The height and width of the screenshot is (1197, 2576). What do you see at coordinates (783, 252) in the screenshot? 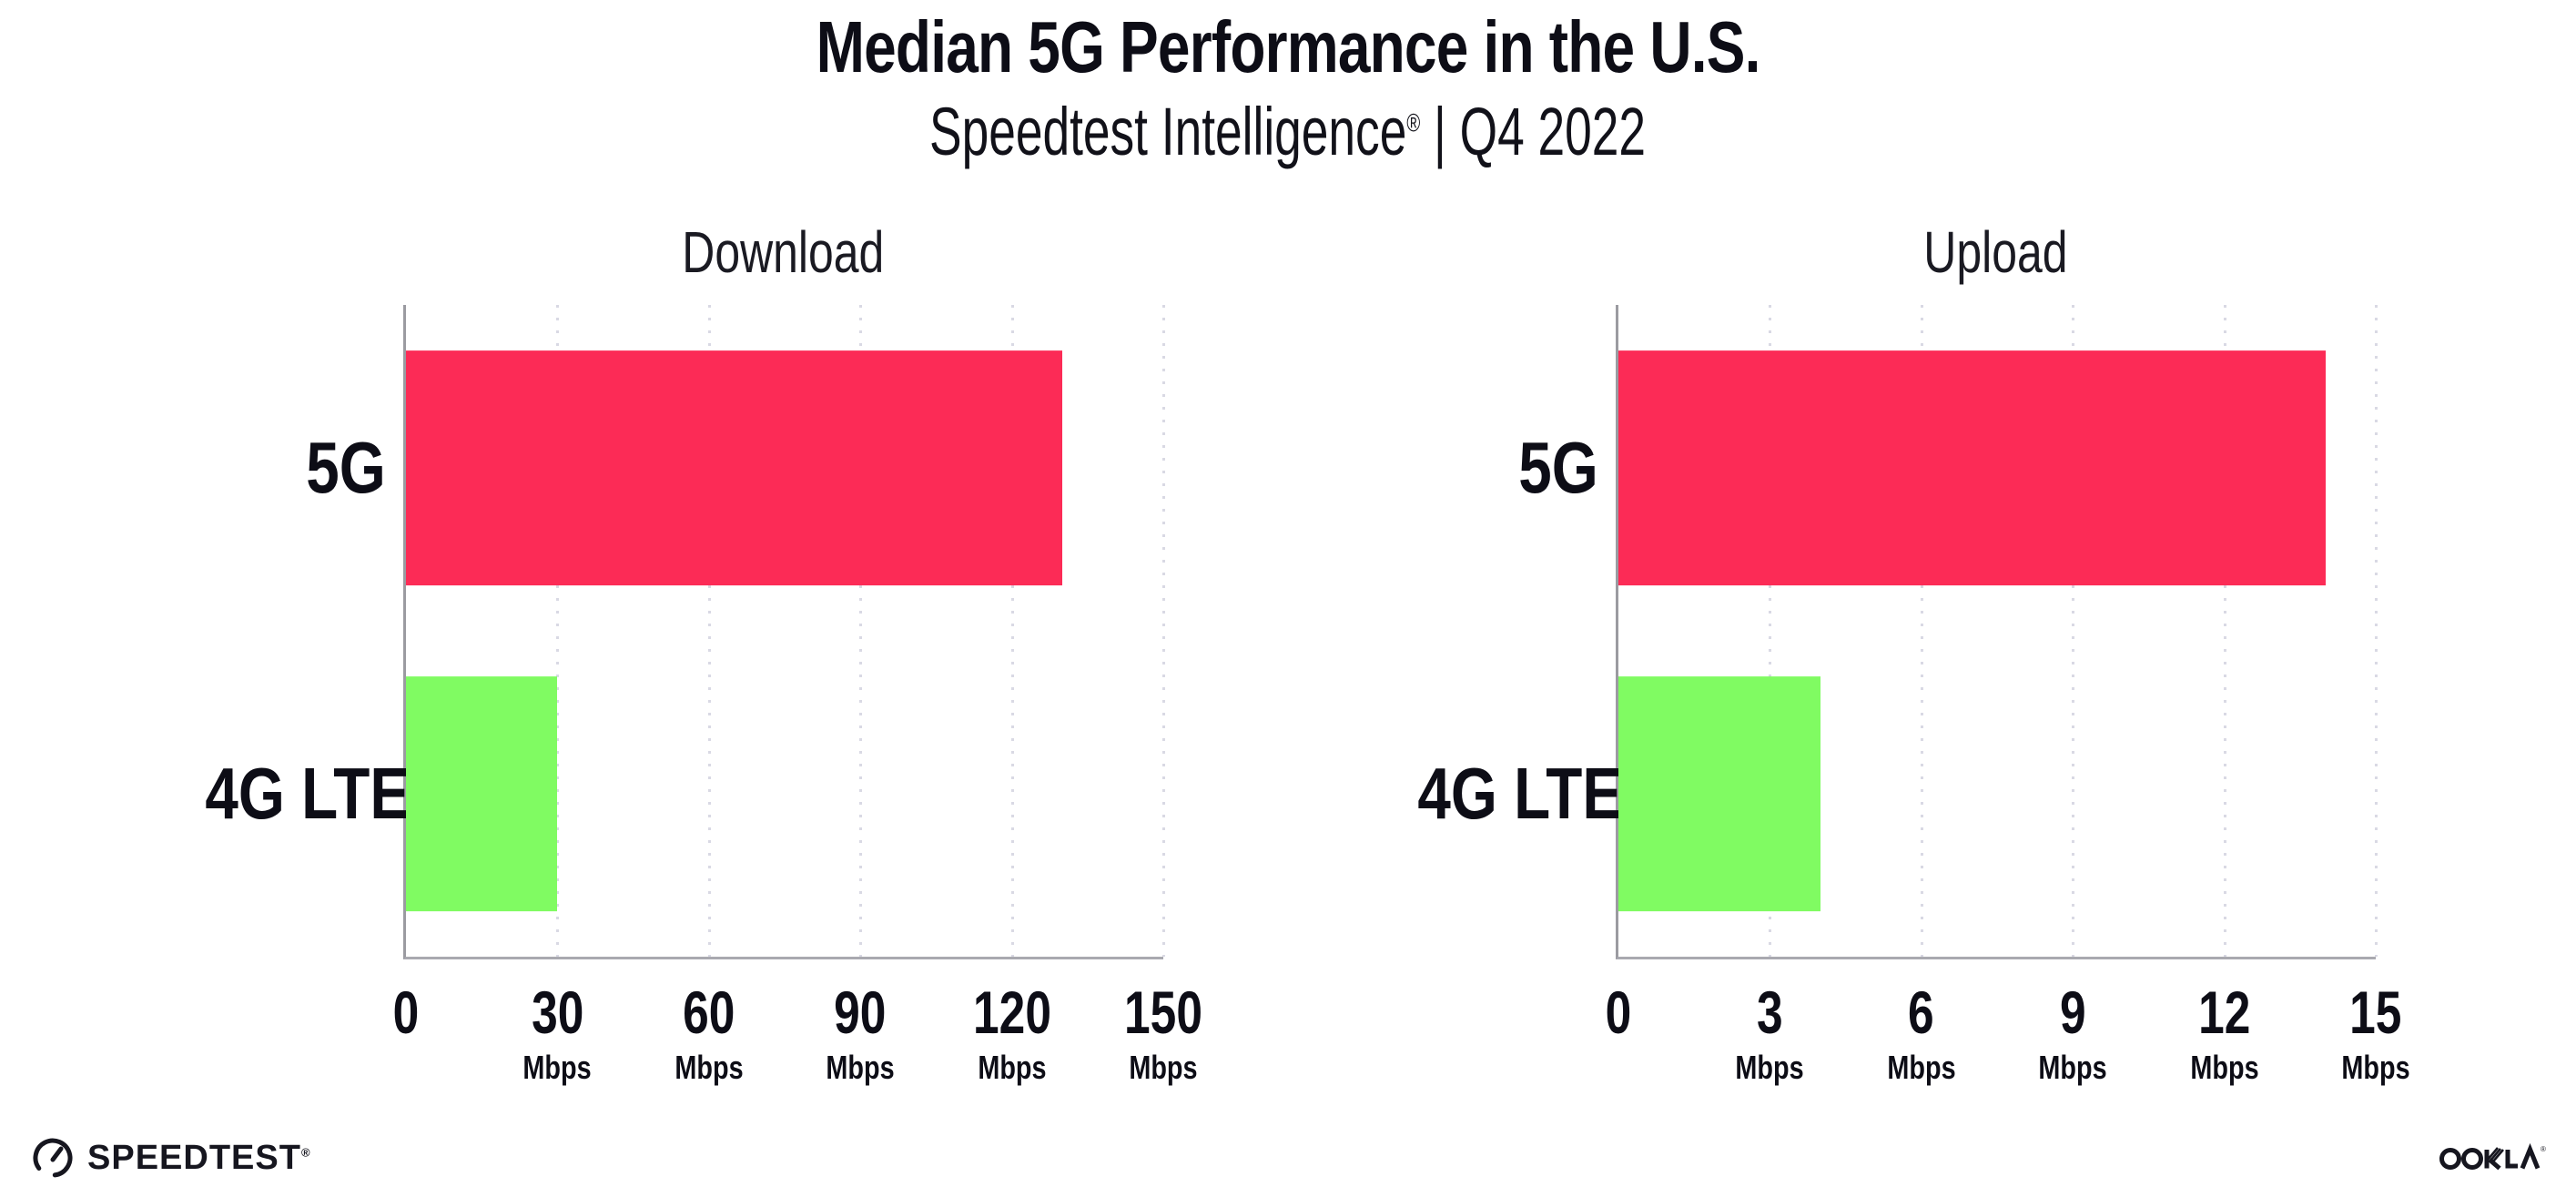
I see `download-chart-title: Download` at bounding box center [783, 252].